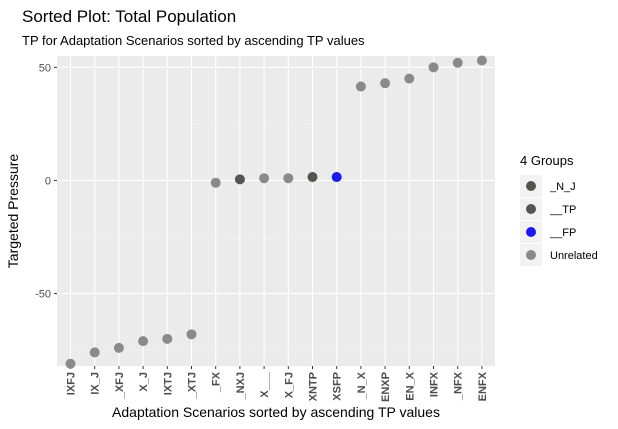 The height and width of the screenshot is (429, 618). Describe the element at coordinates (386, 387) in the screenshot. I see `x-tick-label: ENXP` at that location.